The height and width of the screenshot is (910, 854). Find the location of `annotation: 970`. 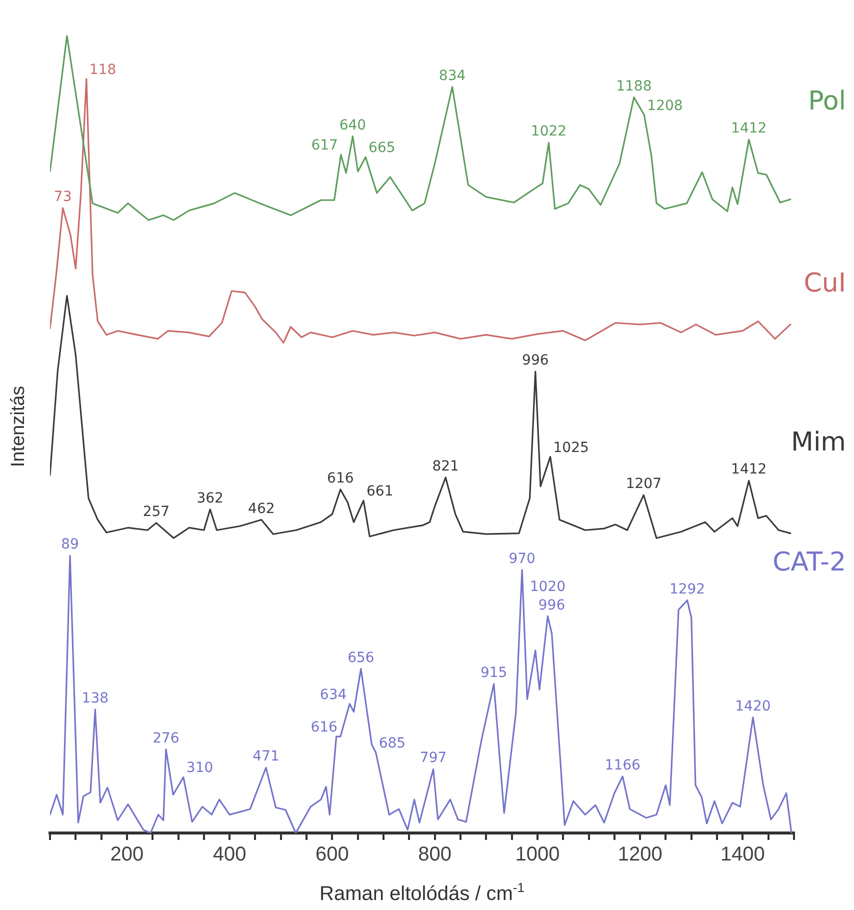

annotation: 970 is located at coordinates (522, 558).